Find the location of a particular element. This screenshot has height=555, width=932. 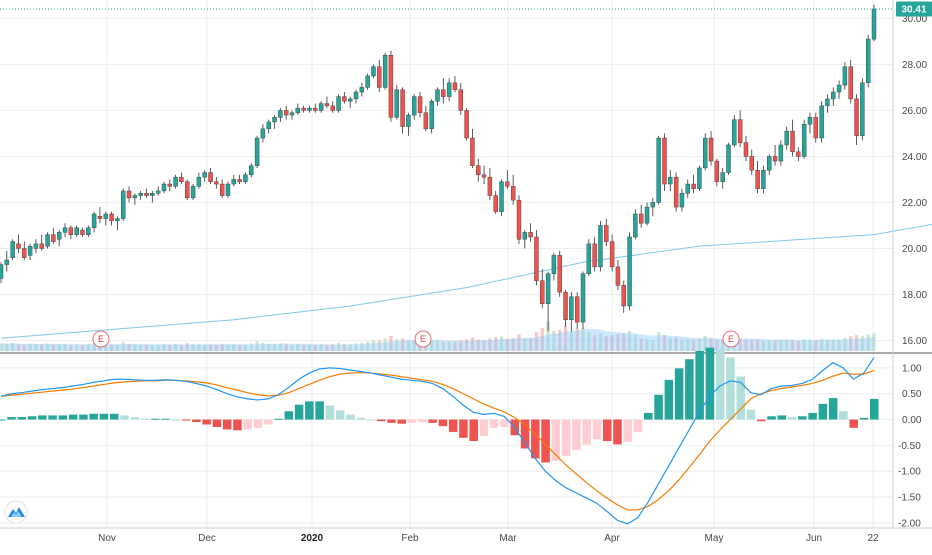

time-tick-label: Dec is located at coordinates (207, 538).